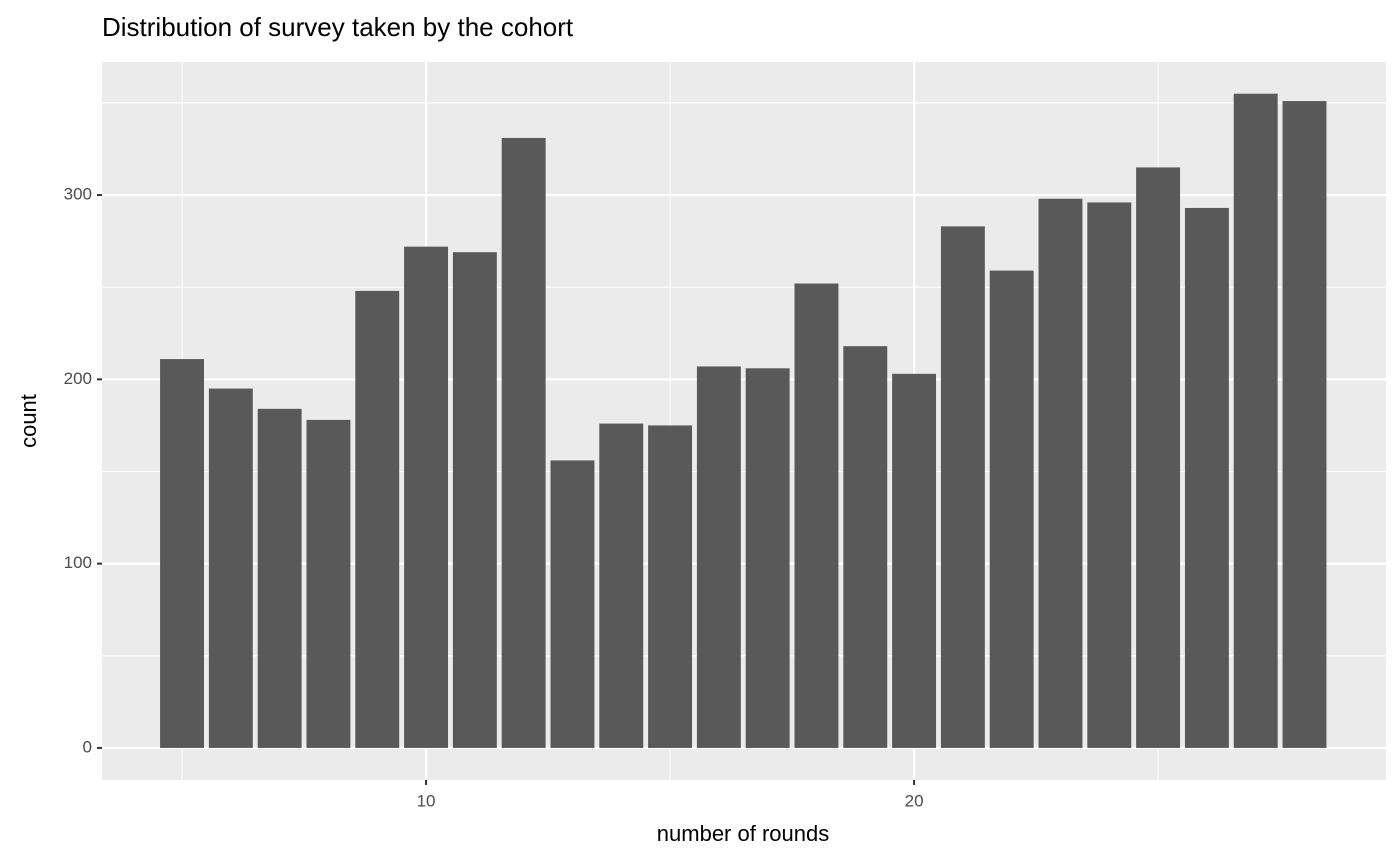 This screenshot has width=1400, height=865. Describe the element at coordinates (87, 746) in the screenshot. I see `y-tick-label: 0` at that location.